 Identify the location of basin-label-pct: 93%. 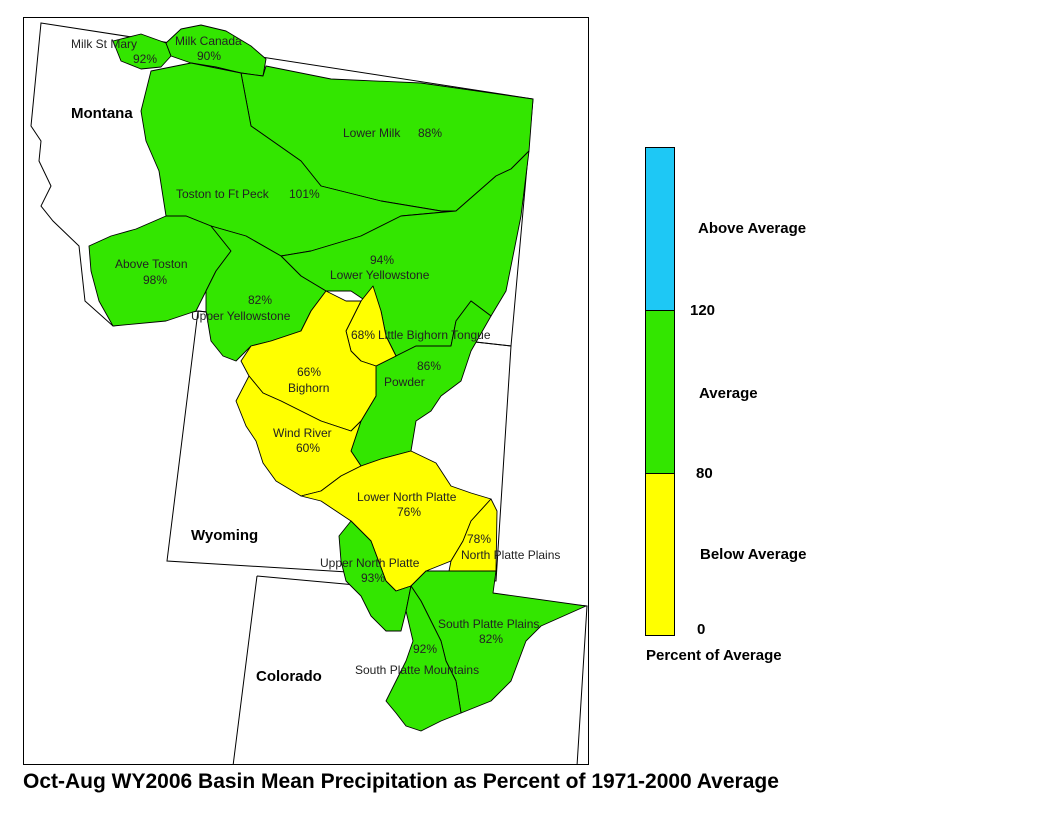
(373, 578).